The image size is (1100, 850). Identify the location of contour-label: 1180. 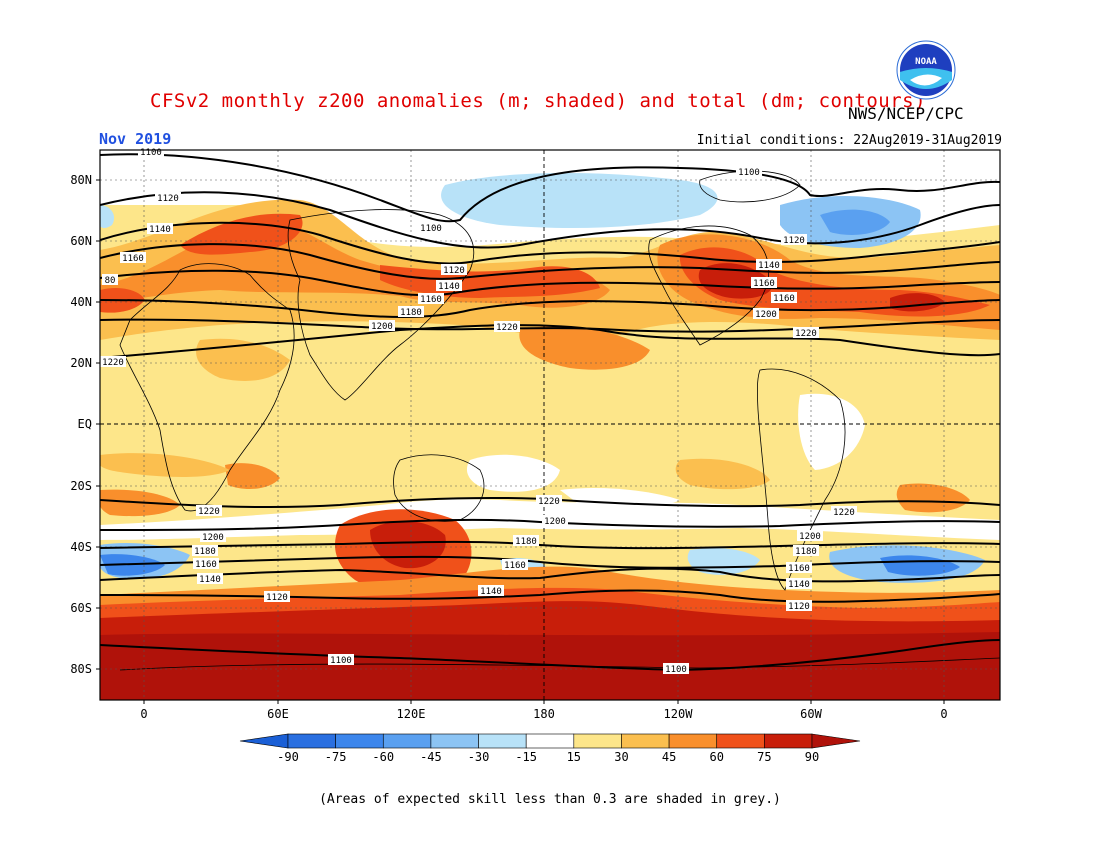
(806, 551).